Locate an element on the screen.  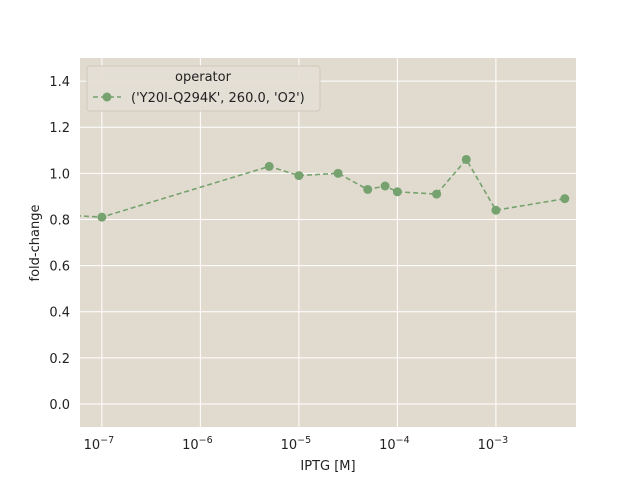
y-tick-label: 1.4 is located at coordinates (59, 82).